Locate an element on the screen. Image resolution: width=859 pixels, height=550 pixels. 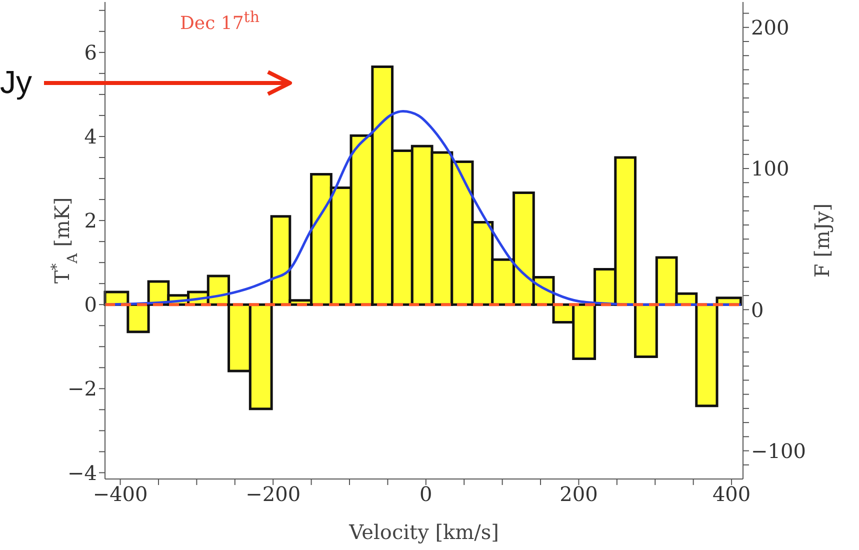
x-tick-label: 200 is located at coordinates (579, 494).